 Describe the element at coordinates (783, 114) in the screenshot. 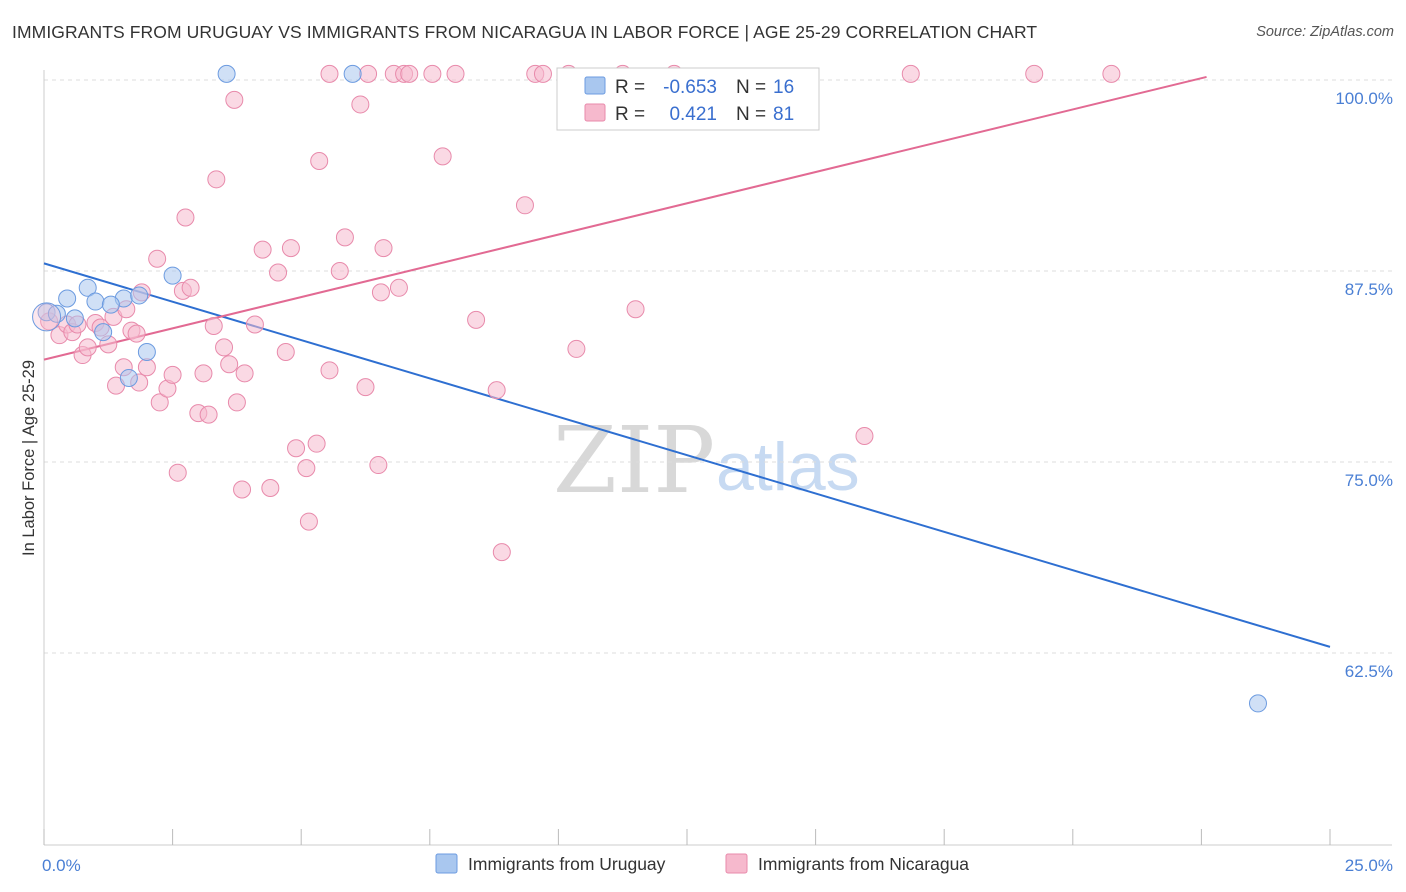

I see `legend-n-value-nicaragua: 81` at that location.